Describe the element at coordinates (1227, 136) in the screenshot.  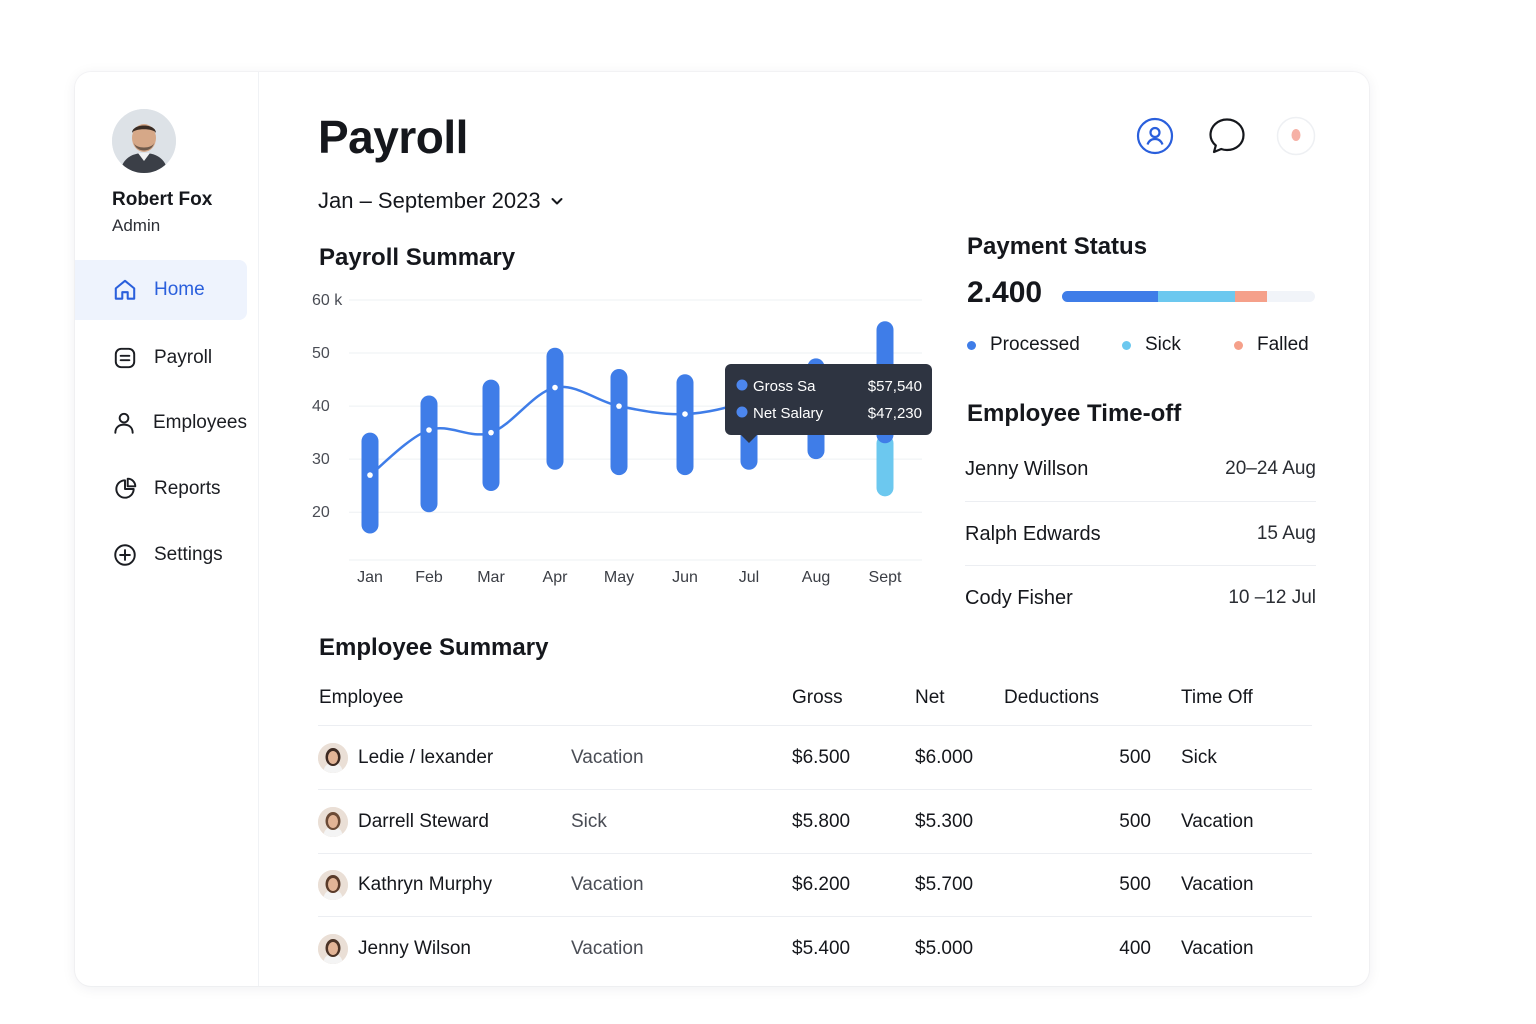
I see `chat-icon` at that location.